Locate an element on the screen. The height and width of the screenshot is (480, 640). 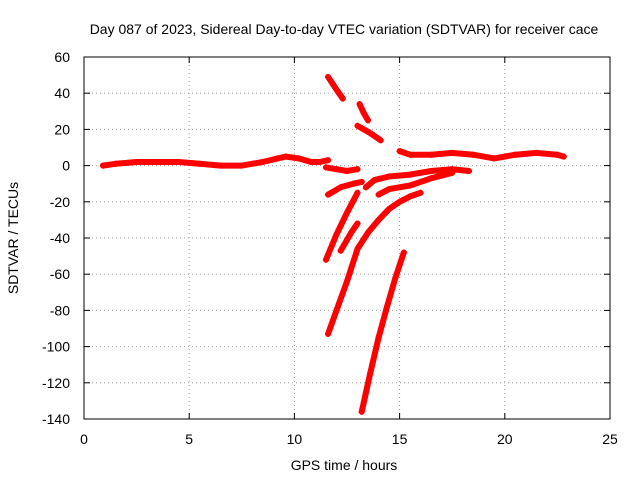
y-tick-label: -120 is located at coordinates (56, 383).